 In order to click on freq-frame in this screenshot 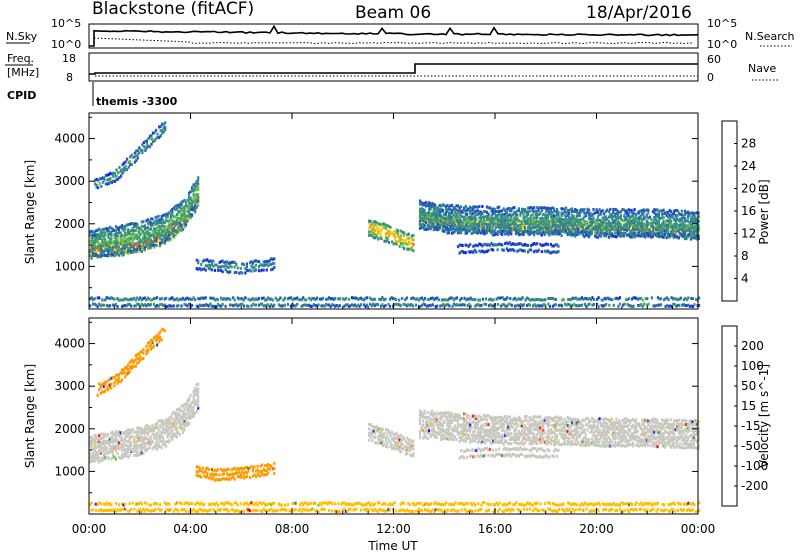, I will do `click(393, 67)`.